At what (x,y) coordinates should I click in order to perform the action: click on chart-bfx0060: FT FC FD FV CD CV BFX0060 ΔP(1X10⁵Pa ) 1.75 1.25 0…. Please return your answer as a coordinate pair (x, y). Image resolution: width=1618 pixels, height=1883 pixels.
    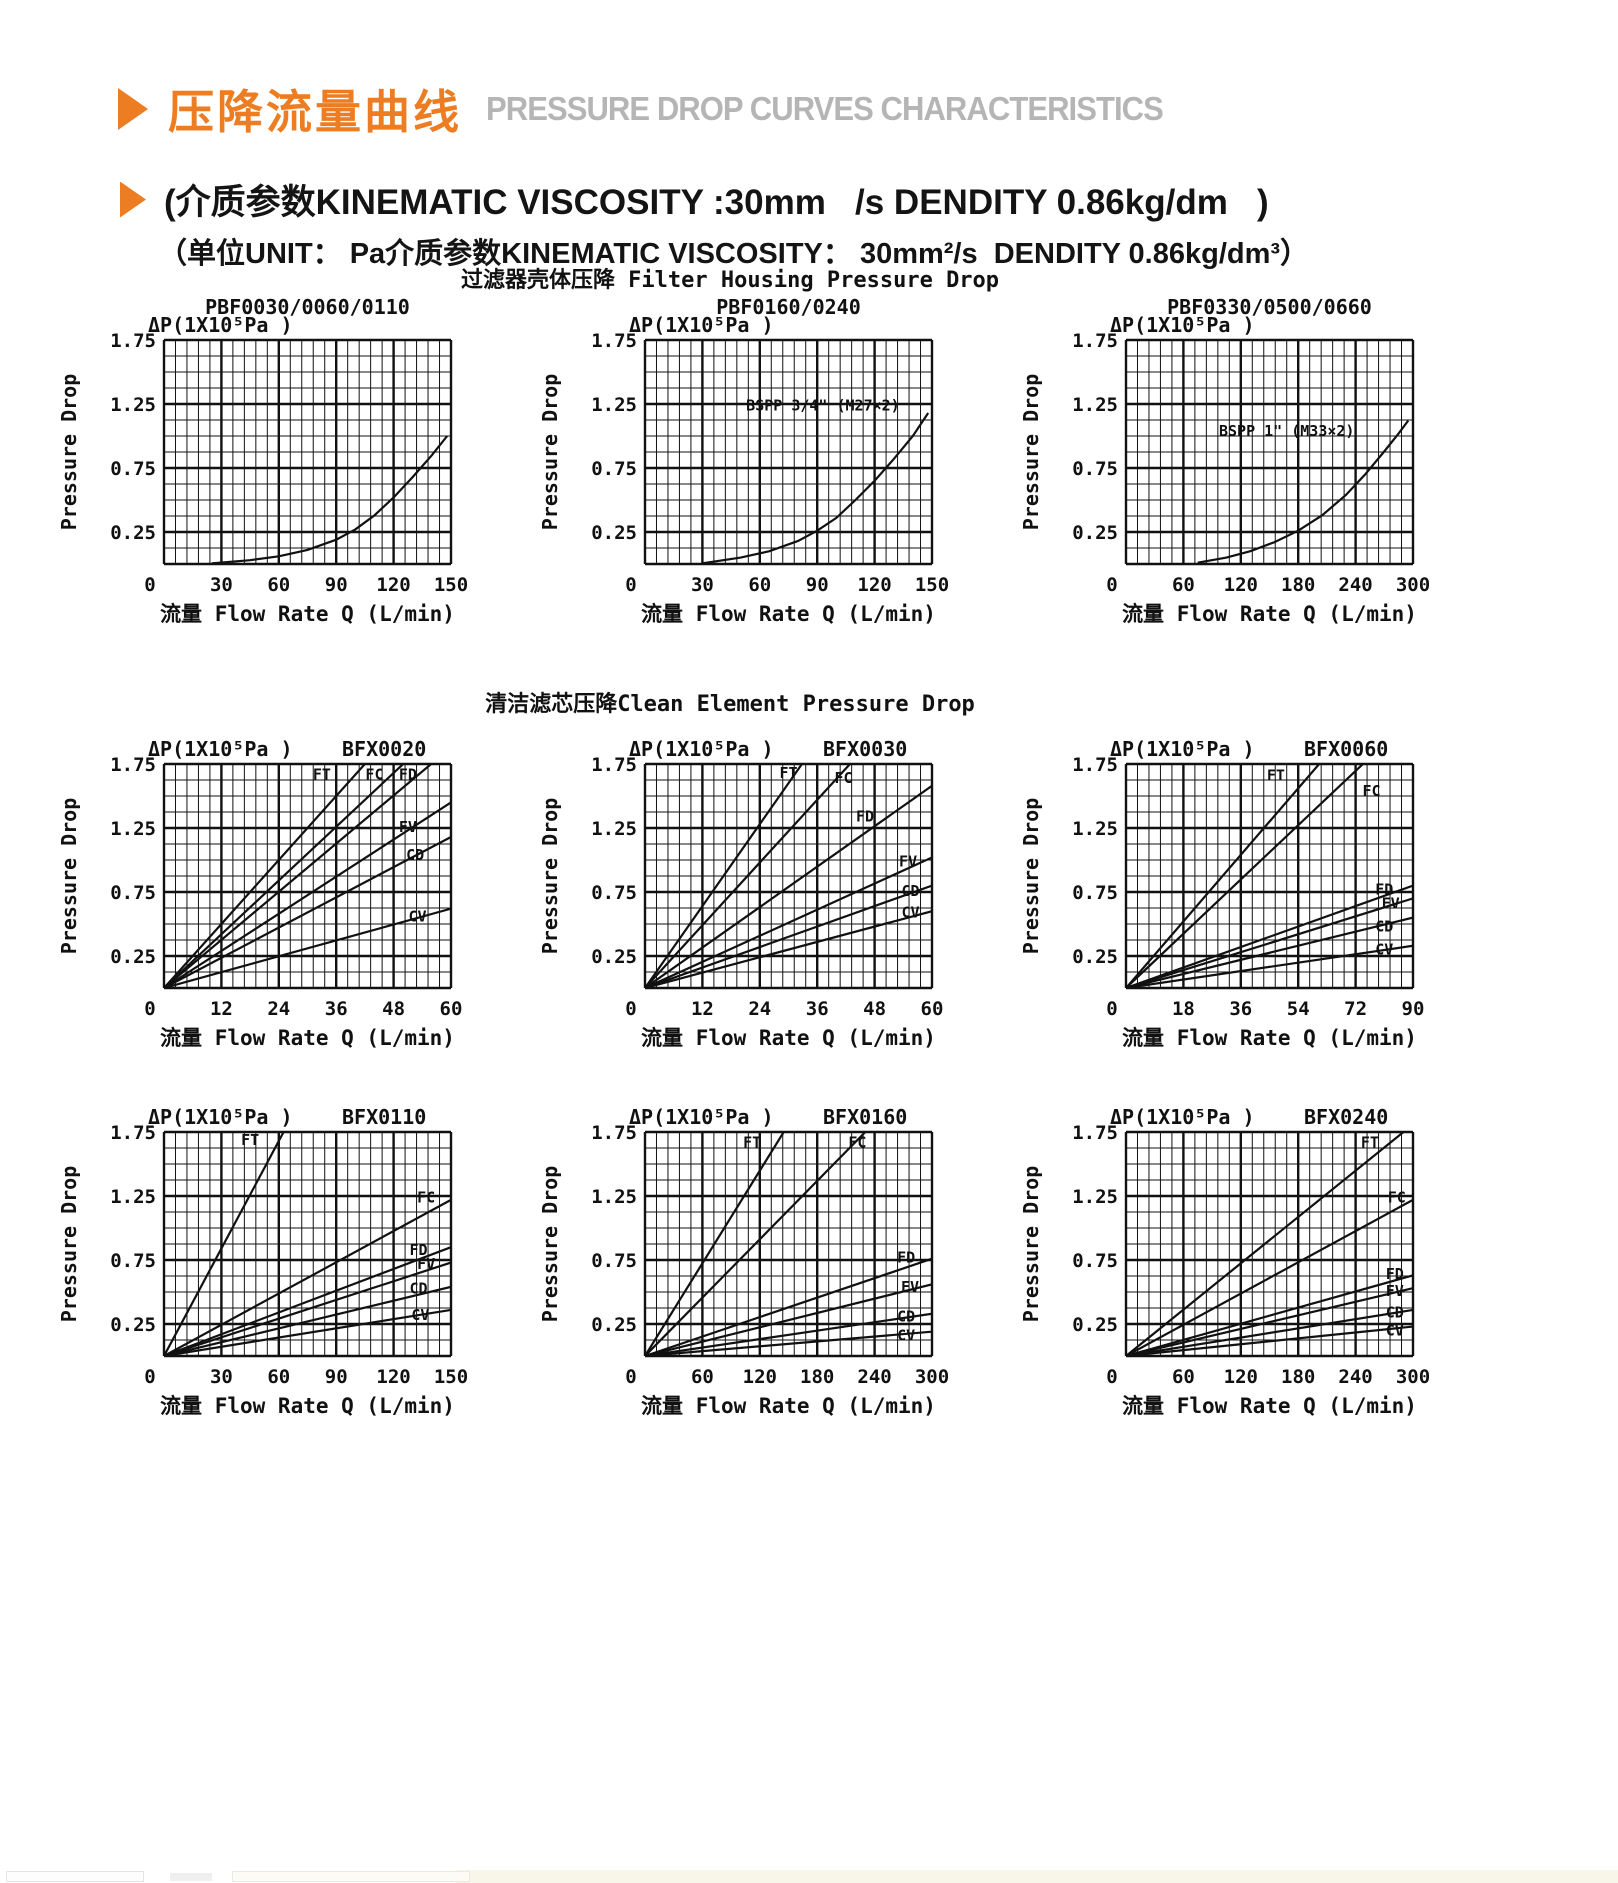
    Looking at the image, I should click on (1234, 882).